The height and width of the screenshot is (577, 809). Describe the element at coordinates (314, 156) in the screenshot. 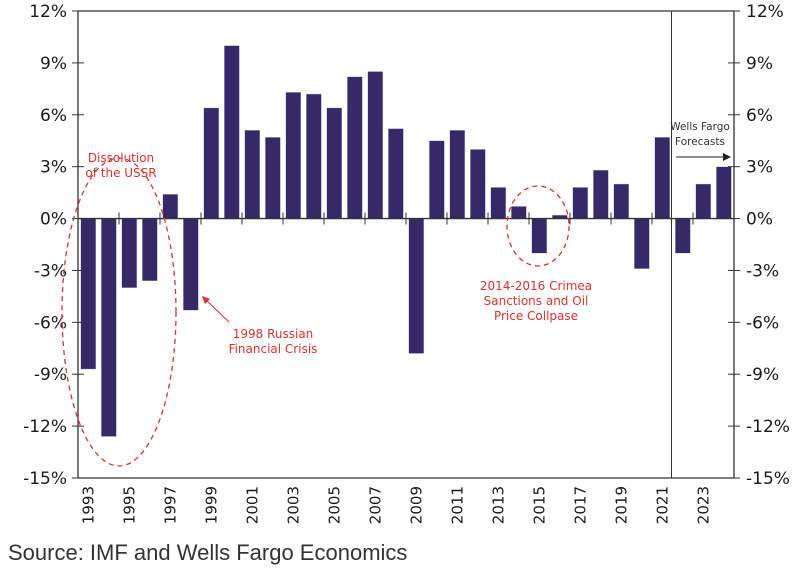

I see `bar-2004` at that location.